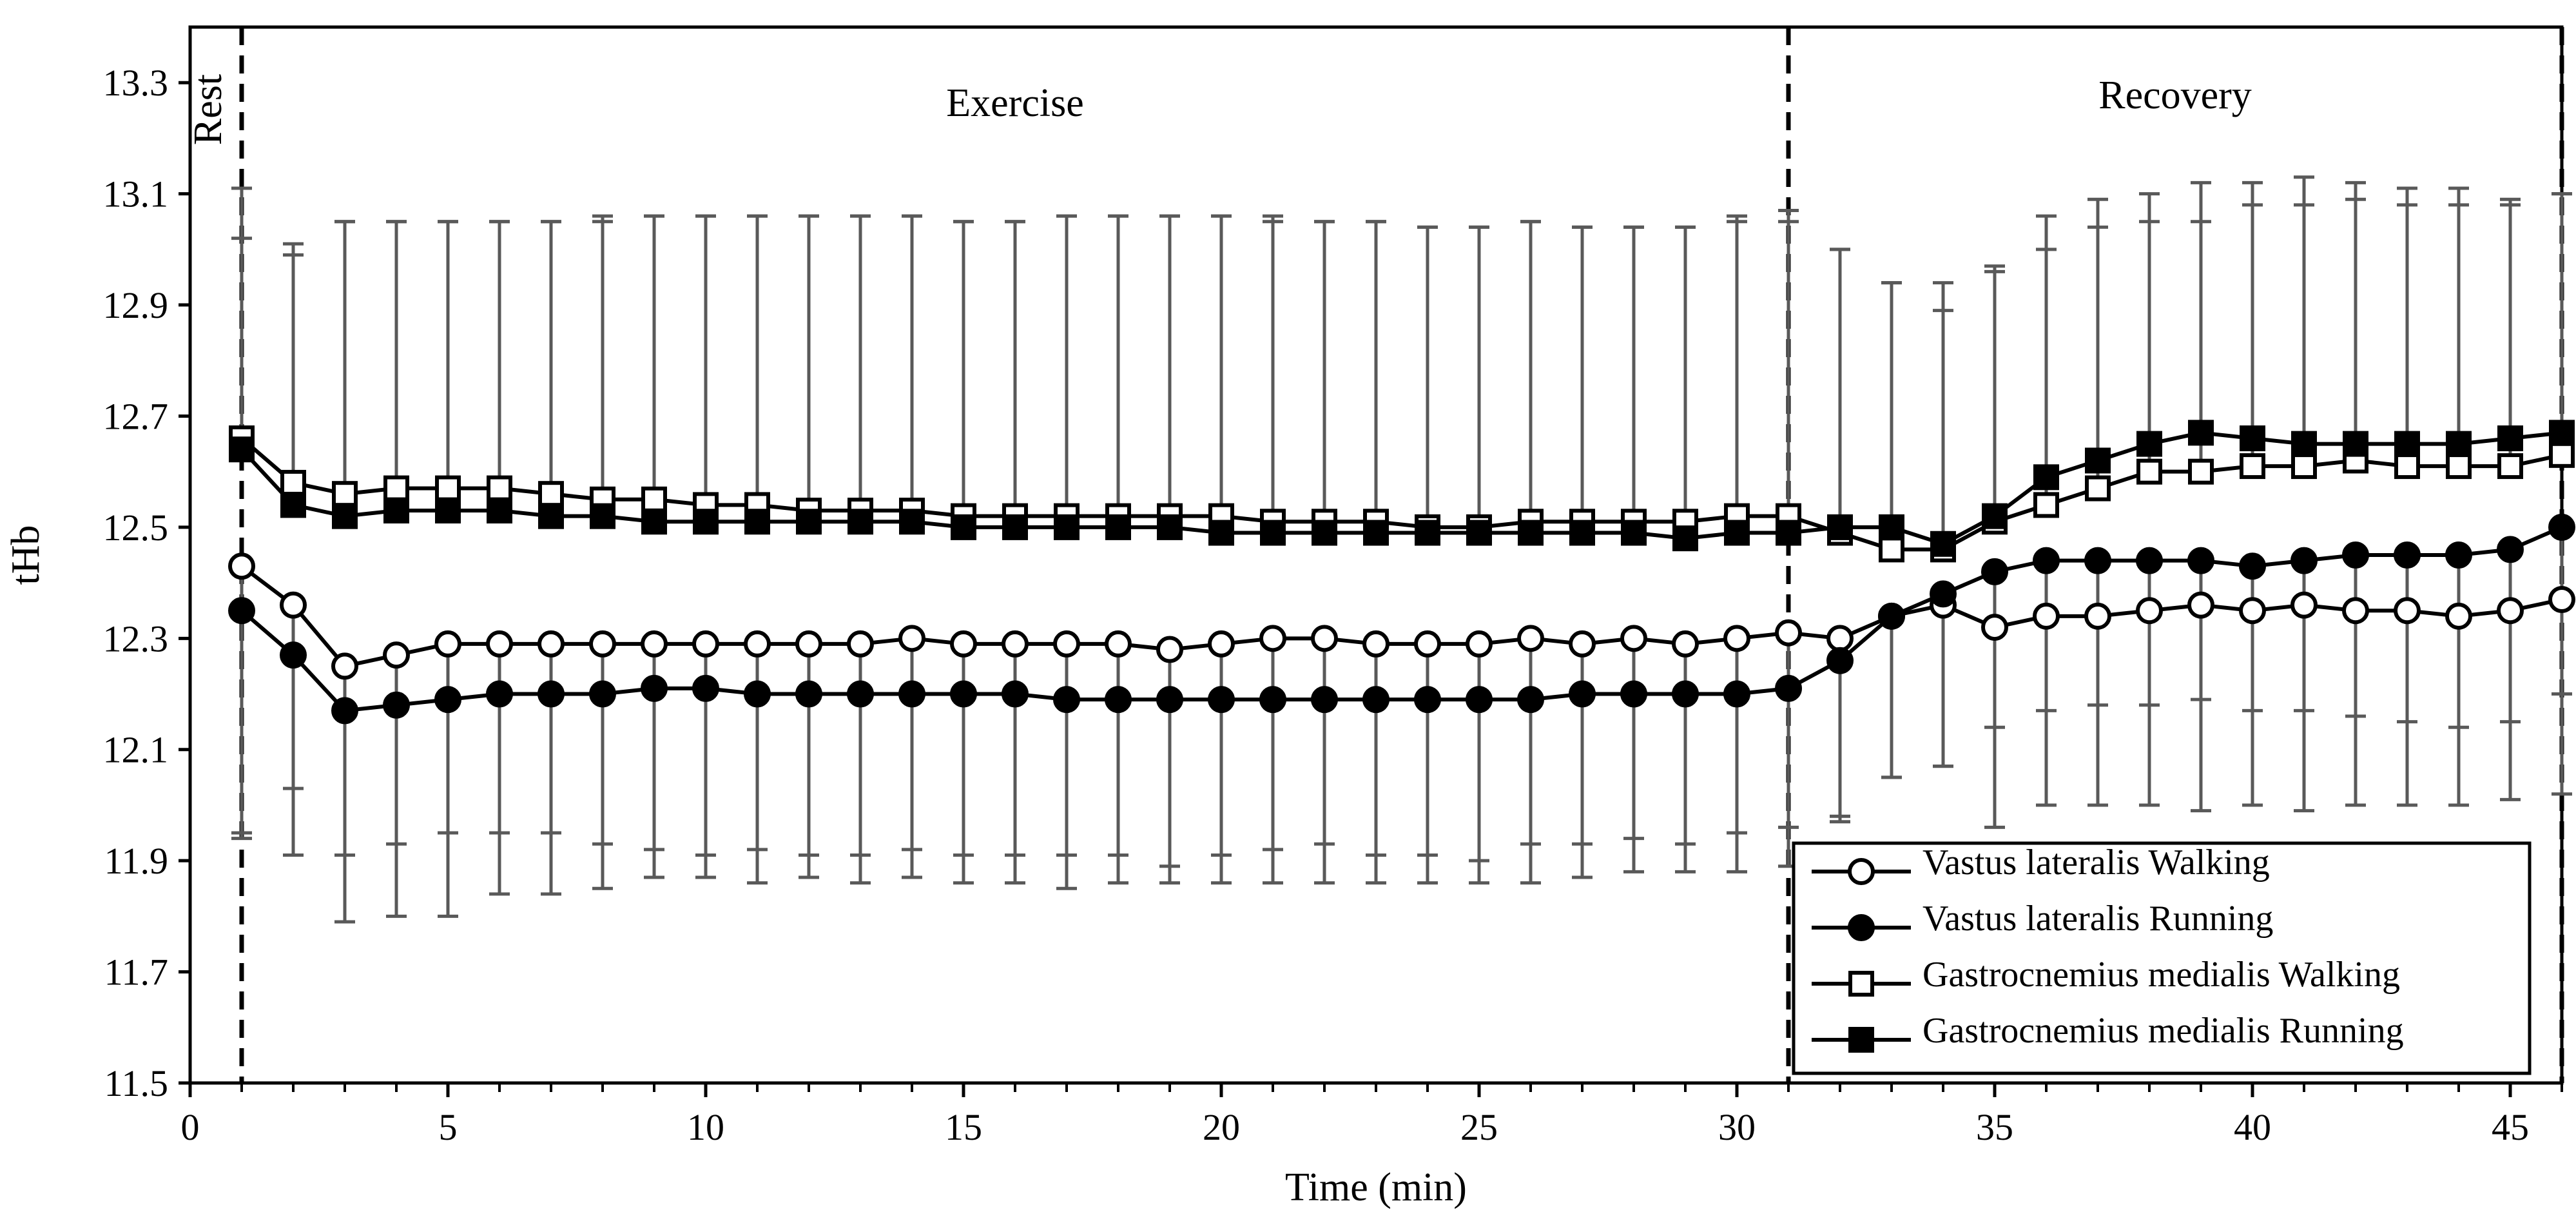 The image size is (2576, 1219). I want to click on legend-label: Vastus lateralis Running, so click(2097, 919).